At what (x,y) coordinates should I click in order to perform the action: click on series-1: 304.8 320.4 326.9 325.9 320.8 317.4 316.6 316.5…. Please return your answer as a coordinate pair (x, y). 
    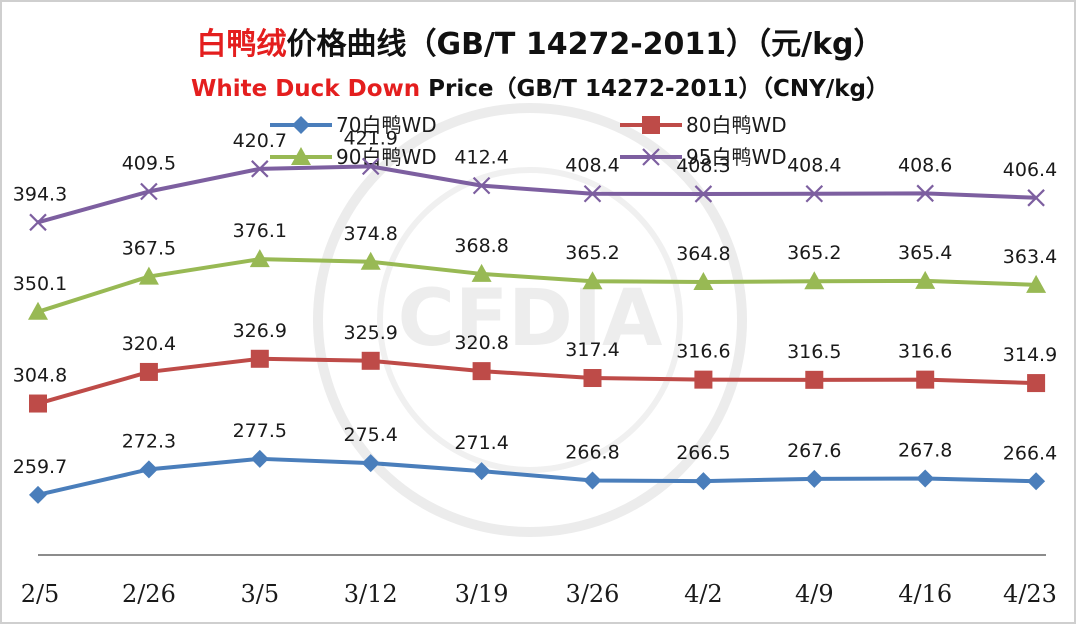
    Looking at the image, I should click on (535, 366).